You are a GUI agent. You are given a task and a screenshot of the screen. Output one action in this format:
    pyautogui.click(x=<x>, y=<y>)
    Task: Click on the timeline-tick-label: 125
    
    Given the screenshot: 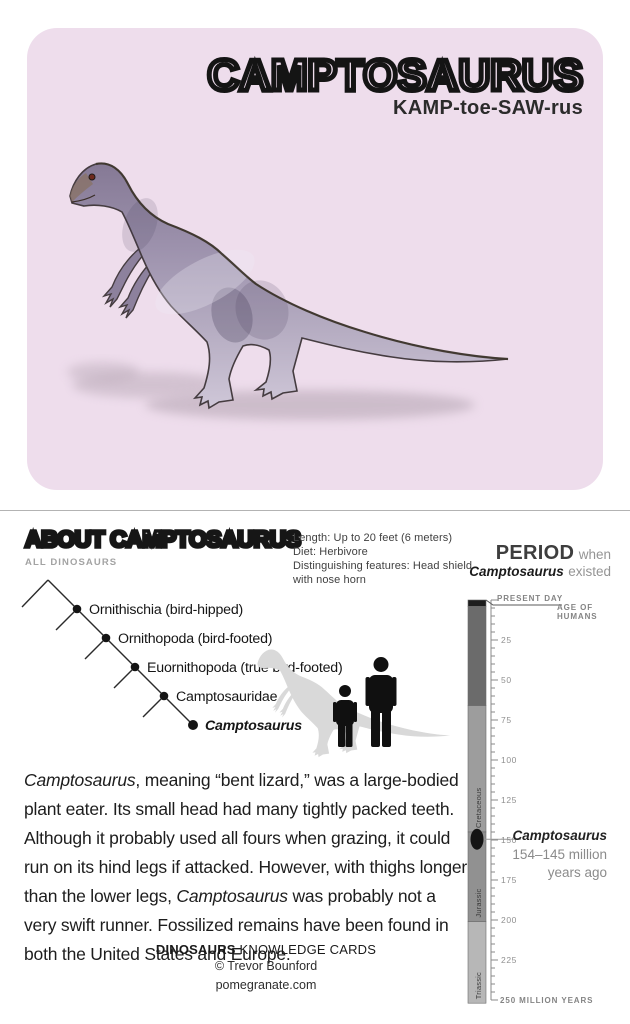 What is the action you would take?
    pyautogui.click(x=509, y=800)
    